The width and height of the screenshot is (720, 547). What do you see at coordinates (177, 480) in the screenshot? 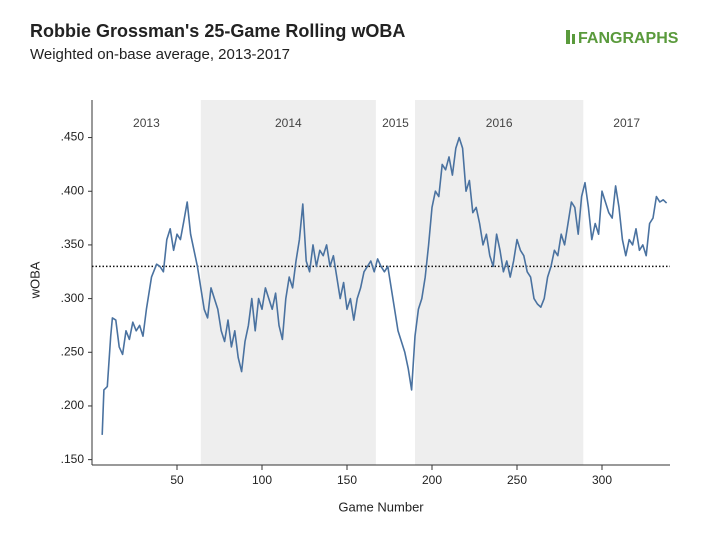
I see `x-tick-label: 50` at bounding box center [177, 480].